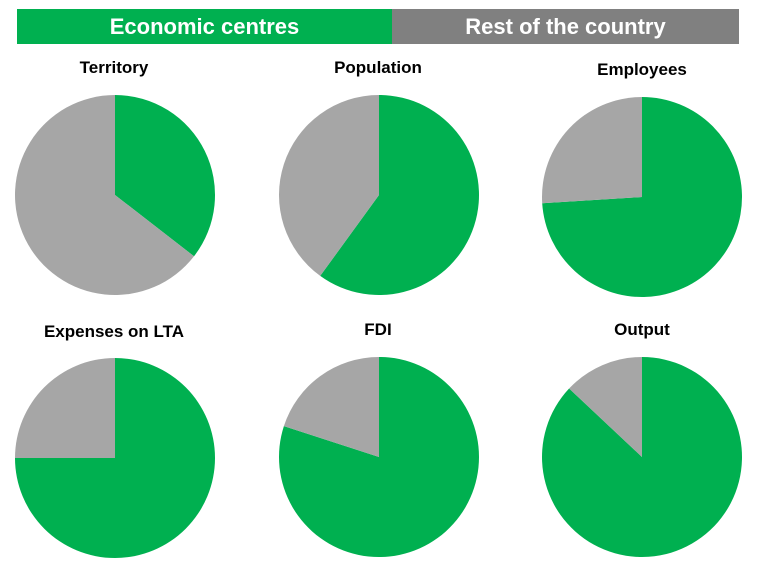 This screenshot has height=570, width=767. I want to click on pie-slice-output-economic-centres, so click(642, 457).